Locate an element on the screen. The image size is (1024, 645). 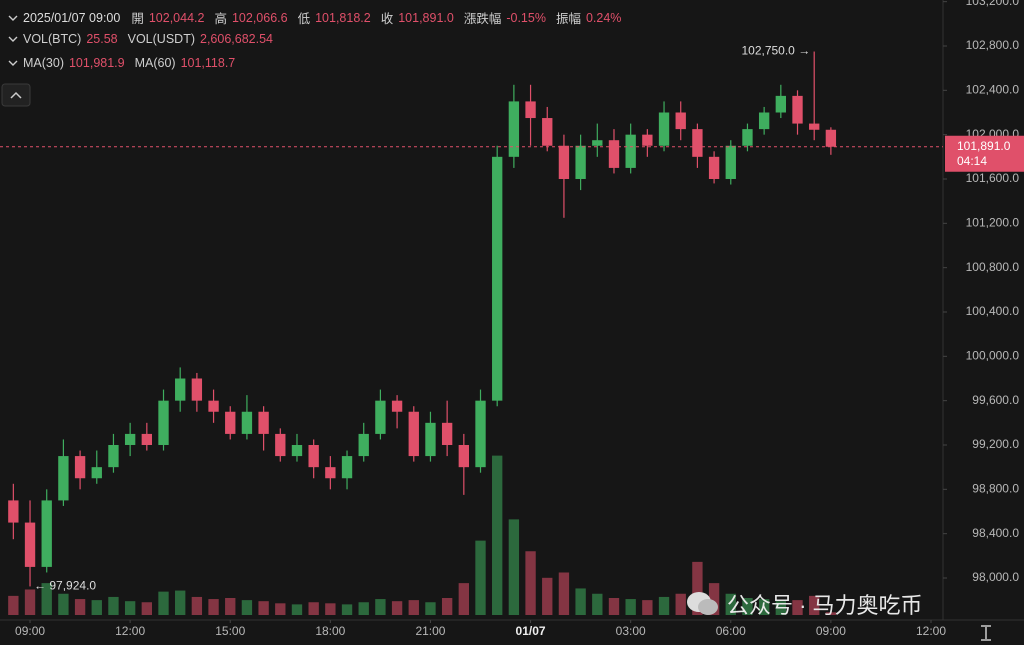
watermark: 公众号 · 马力奥吃币 is located at coordinates (804, 604).